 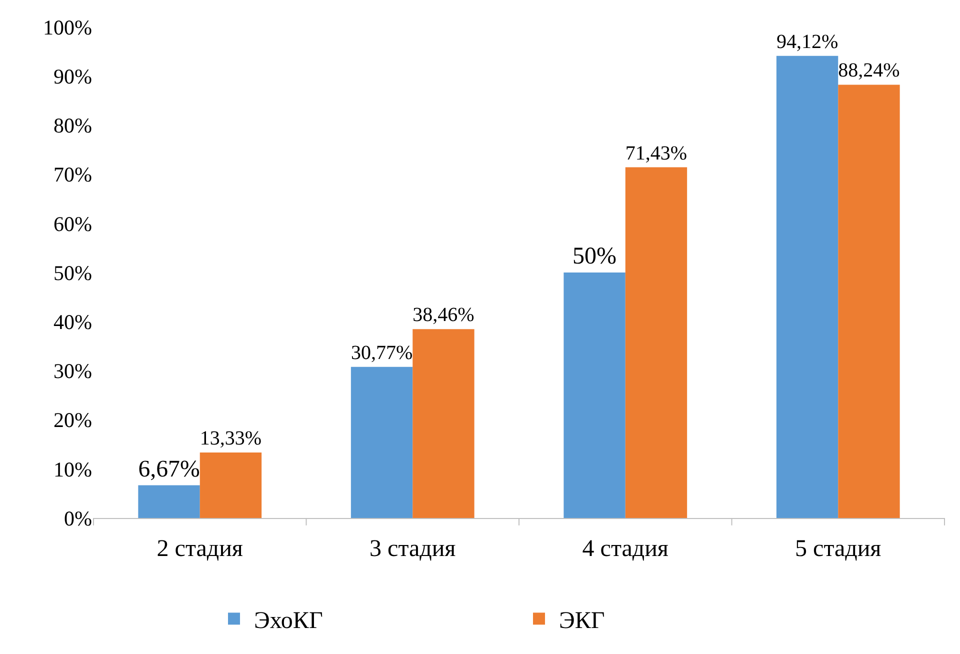 I want to click on y-tick-label: 70%, so click(x=73, y=174).